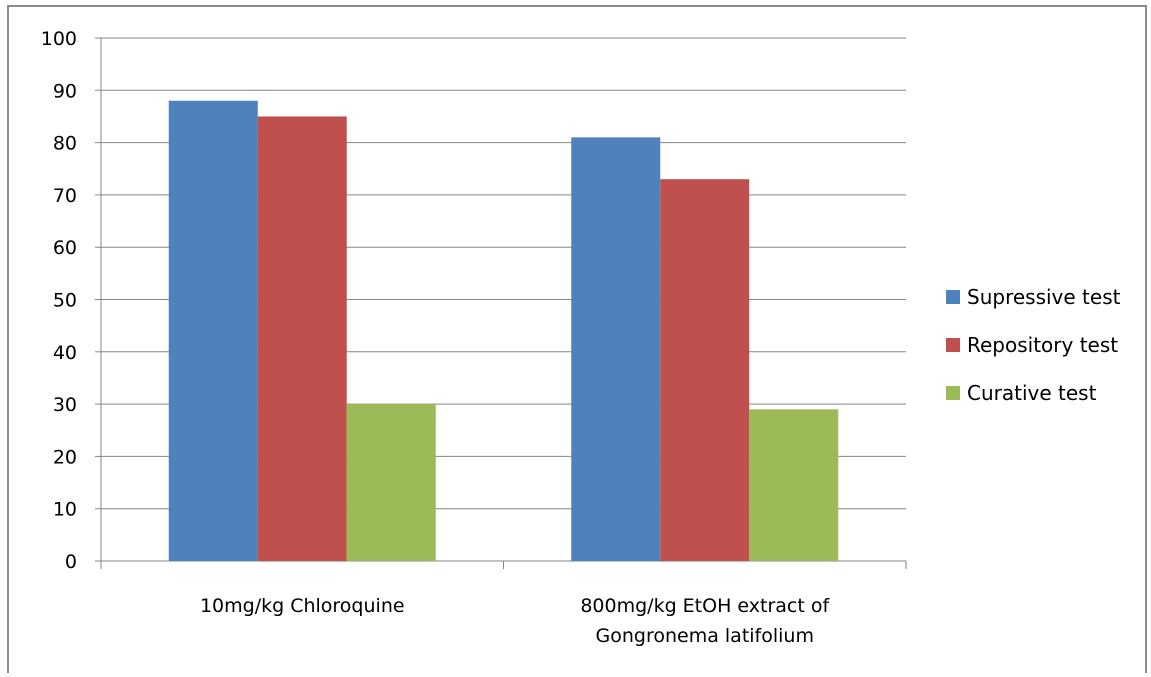 Image resolution: width=1151 pixels, height=677 pixels. Describe the element at coordinates (59, 39) in the screenshot. I see `y-tick-label: 100` at that location.